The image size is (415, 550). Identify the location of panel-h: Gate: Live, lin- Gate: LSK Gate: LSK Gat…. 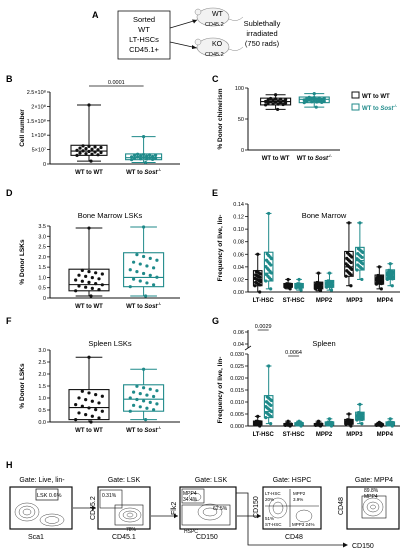
(204, 513).